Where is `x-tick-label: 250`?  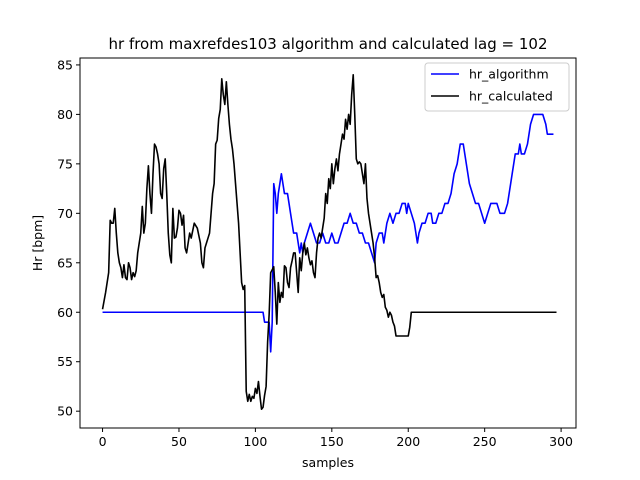 x-tick-label: 250 is located at coordinates (485, 441).